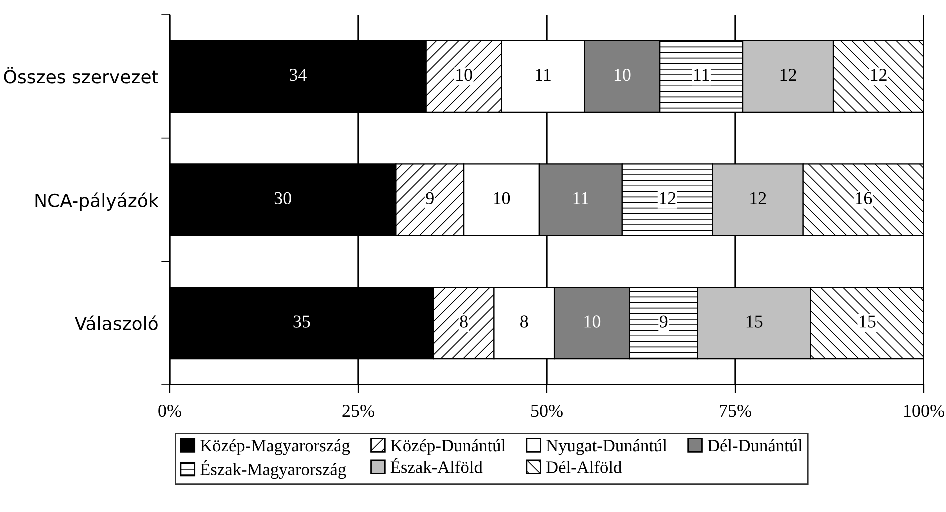 The image size is (946, 512). What do you see at coordinates (547, 411) in the screenshot?
I see `x-tick-label: 50%` at bounding box center [547, 411].